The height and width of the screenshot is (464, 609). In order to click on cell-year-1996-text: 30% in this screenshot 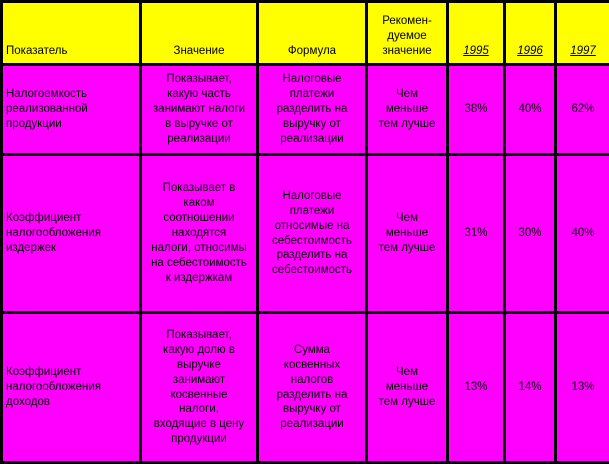, I will do `click(530, 233)`.